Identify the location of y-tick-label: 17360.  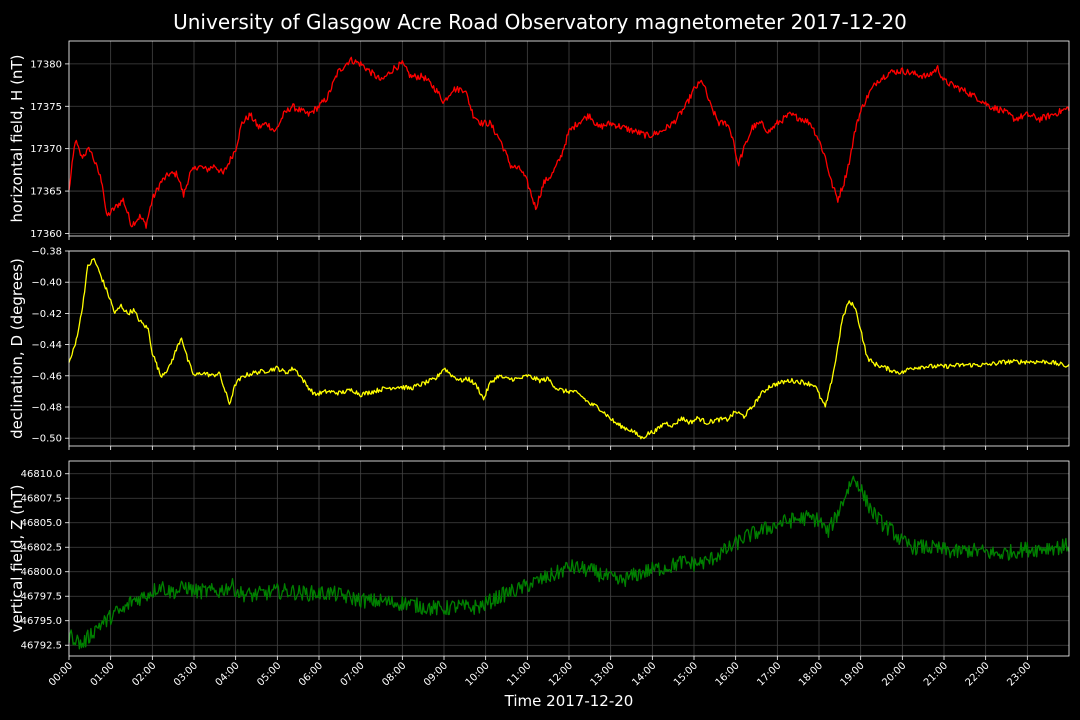
(46, 234).